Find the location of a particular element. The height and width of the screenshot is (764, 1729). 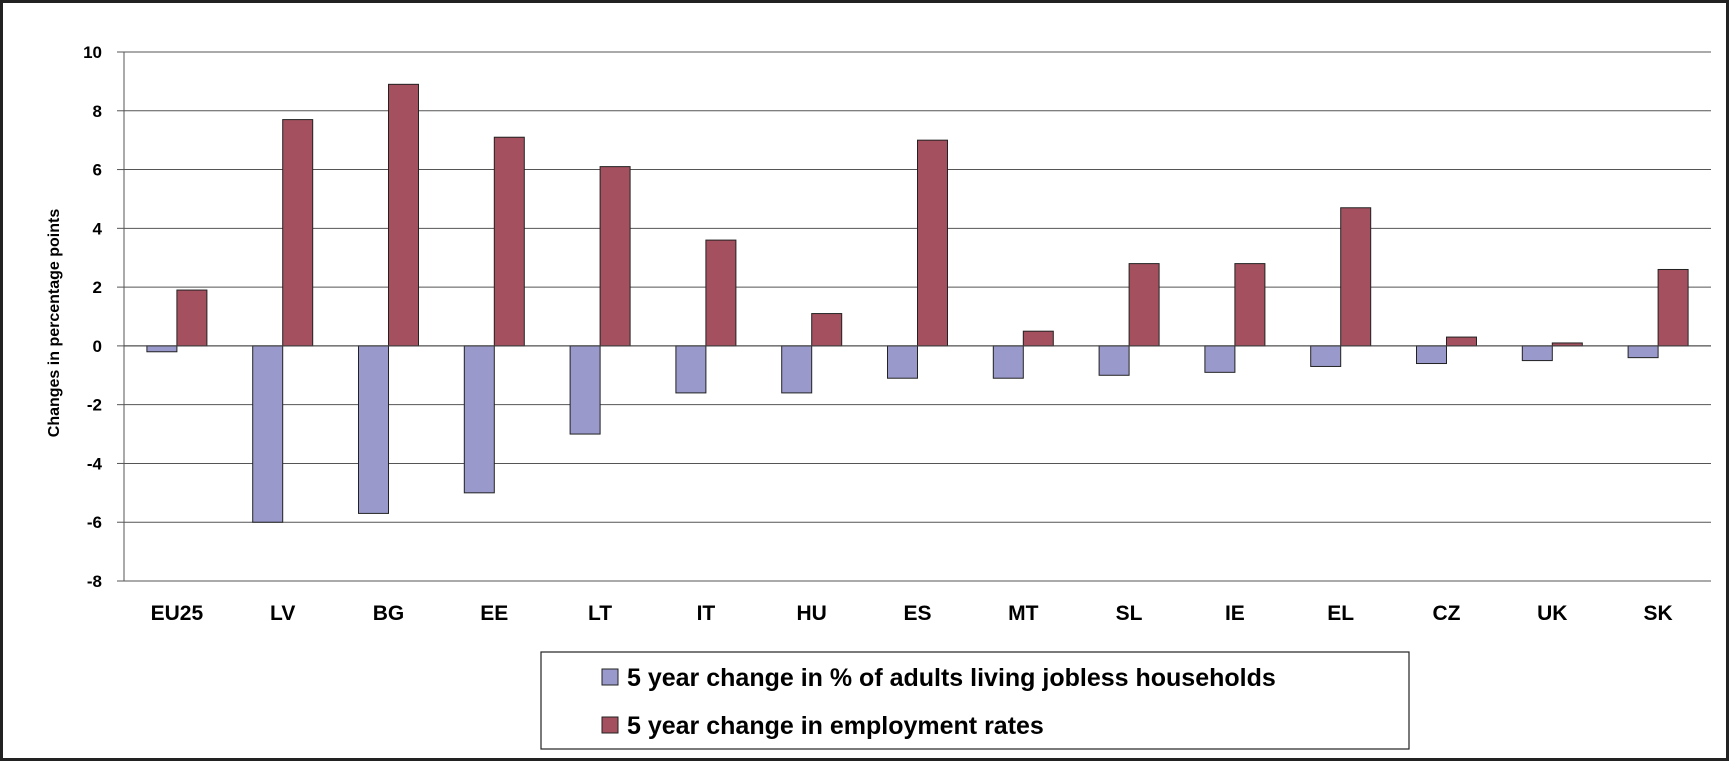

x-category-label: IE is located at coordinates (1235, 613).